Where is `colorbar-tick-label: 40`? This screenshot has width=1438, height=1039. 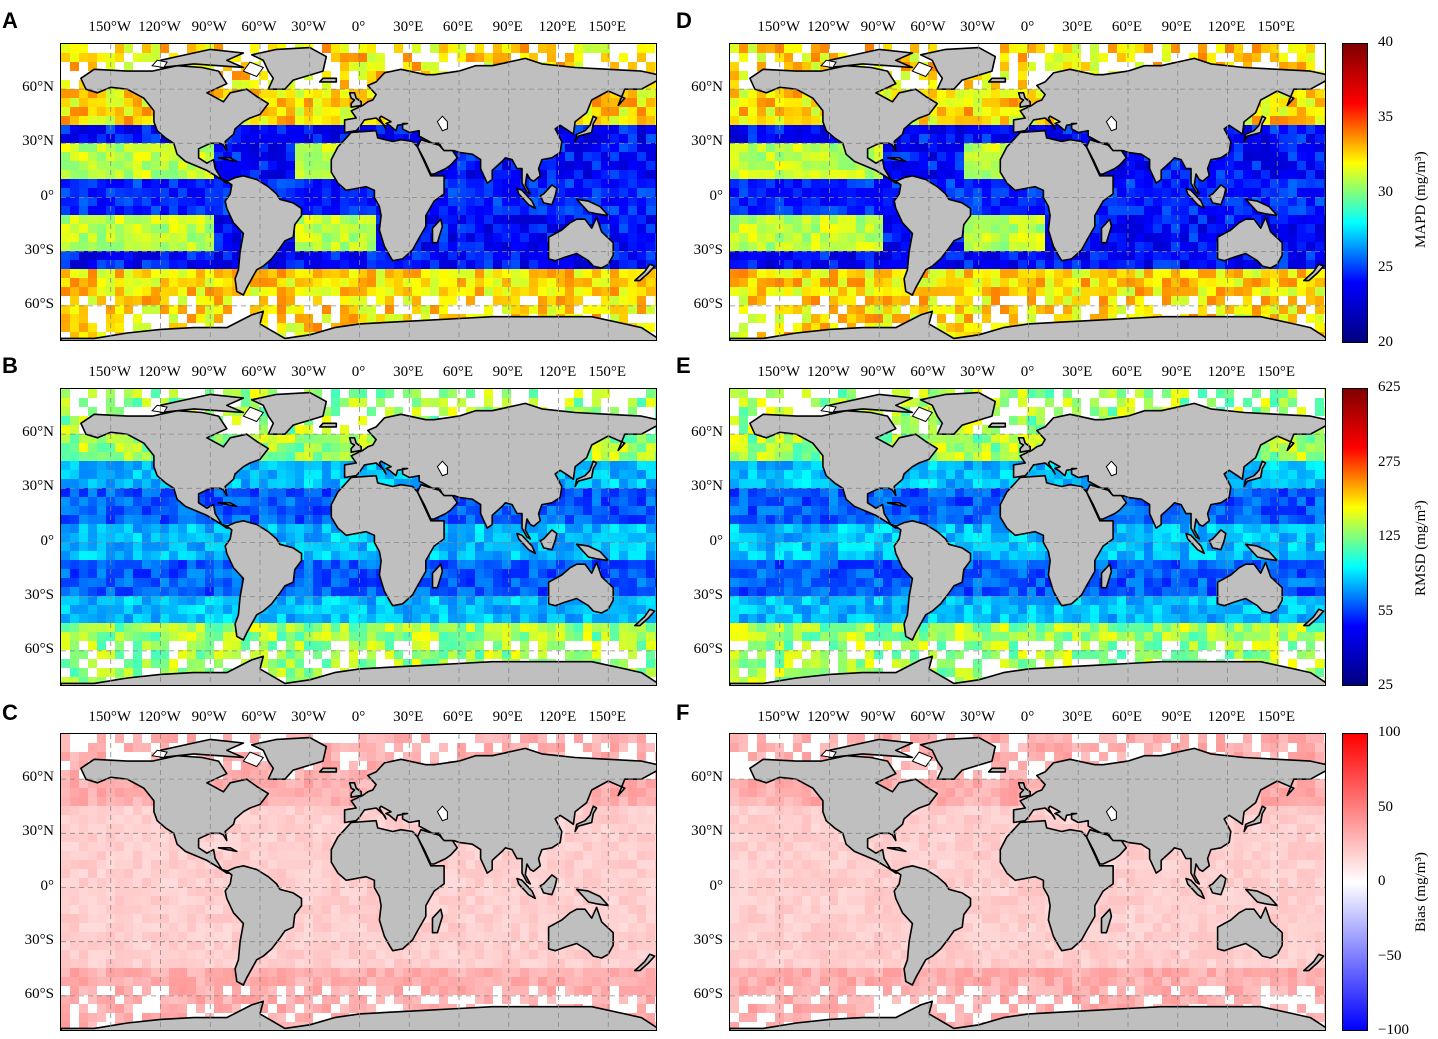
colorbar-tick-label: 40 is located at coordinates (1385, 42).